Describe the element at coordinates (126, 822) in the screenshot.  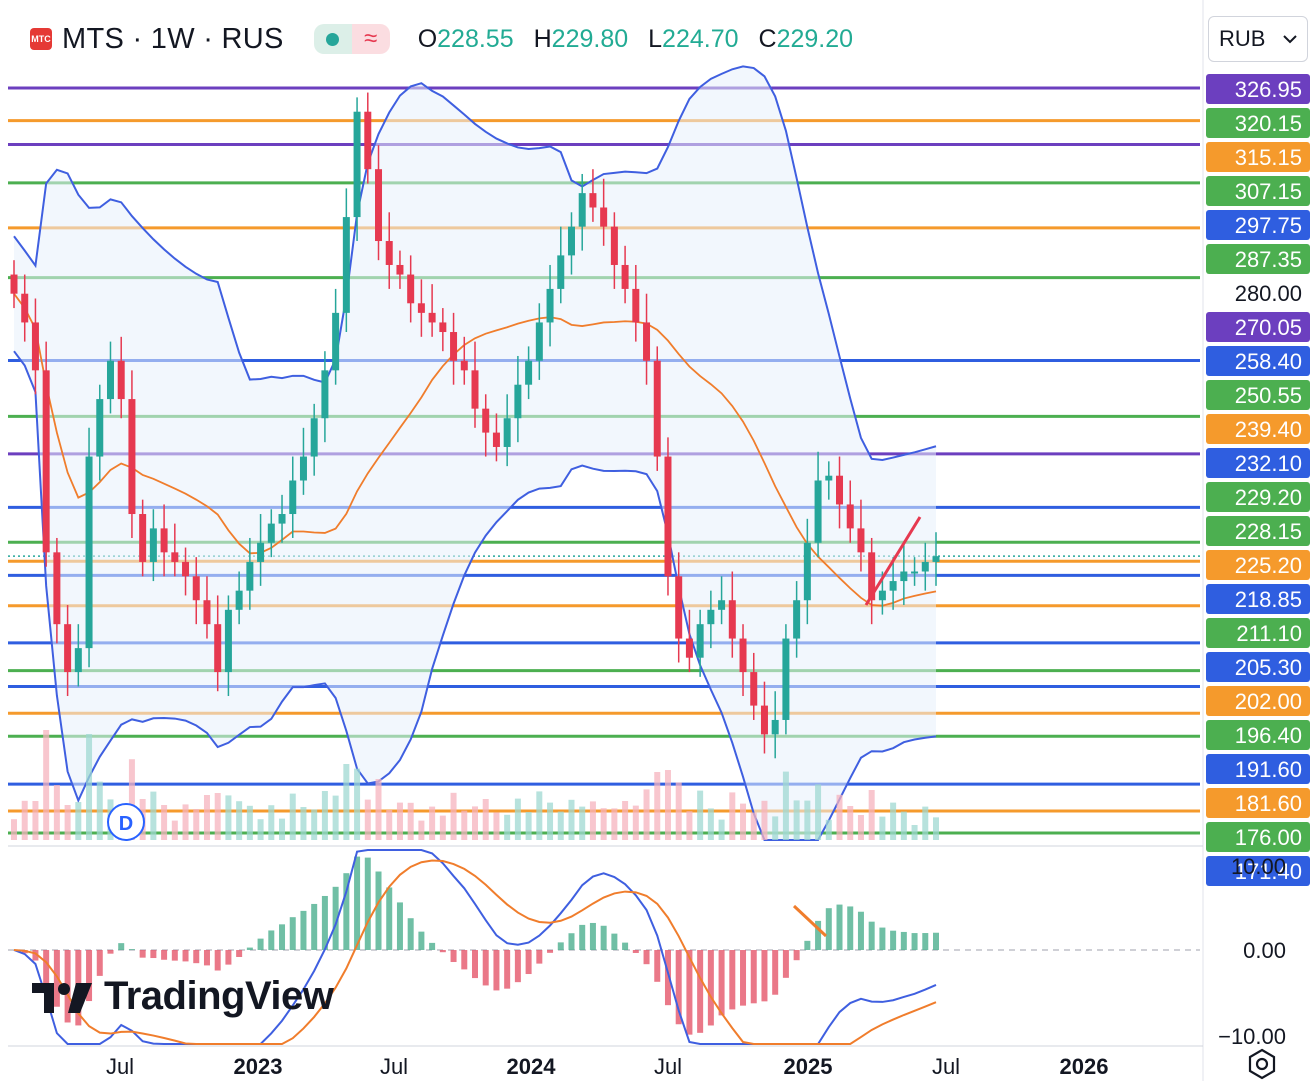
I see `dividend-marker: D` at that location.